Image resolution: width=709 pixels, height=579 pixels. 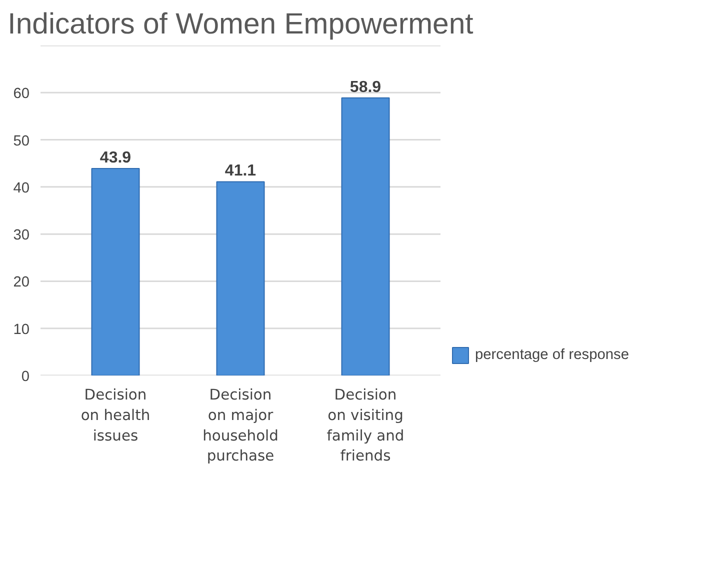 I want to click on data-label: 43.9, so click(x=116, y=158).